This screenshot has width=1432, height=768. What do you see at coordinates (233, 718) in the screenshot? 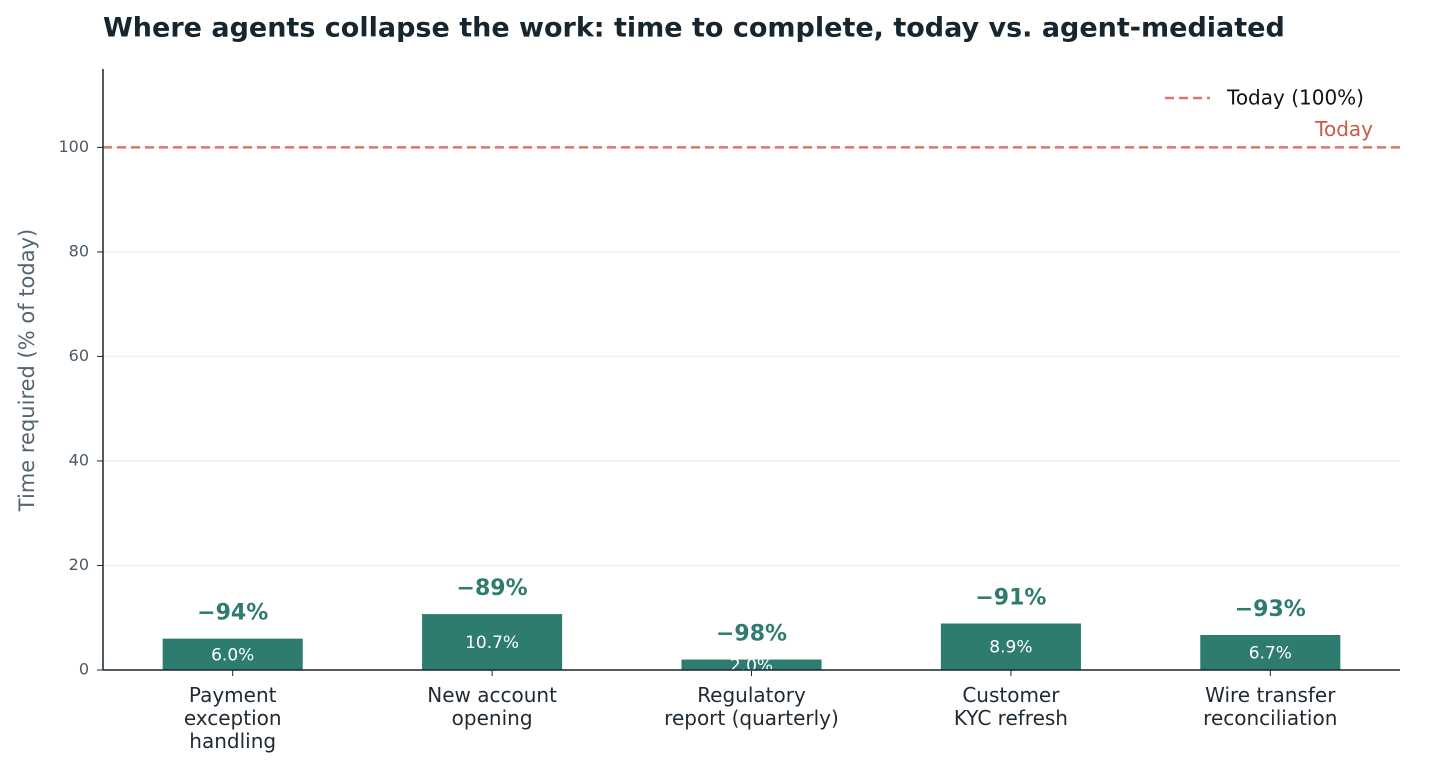
I see `x-tick-label: Payment exception handling` at bounding box center [233, 718].